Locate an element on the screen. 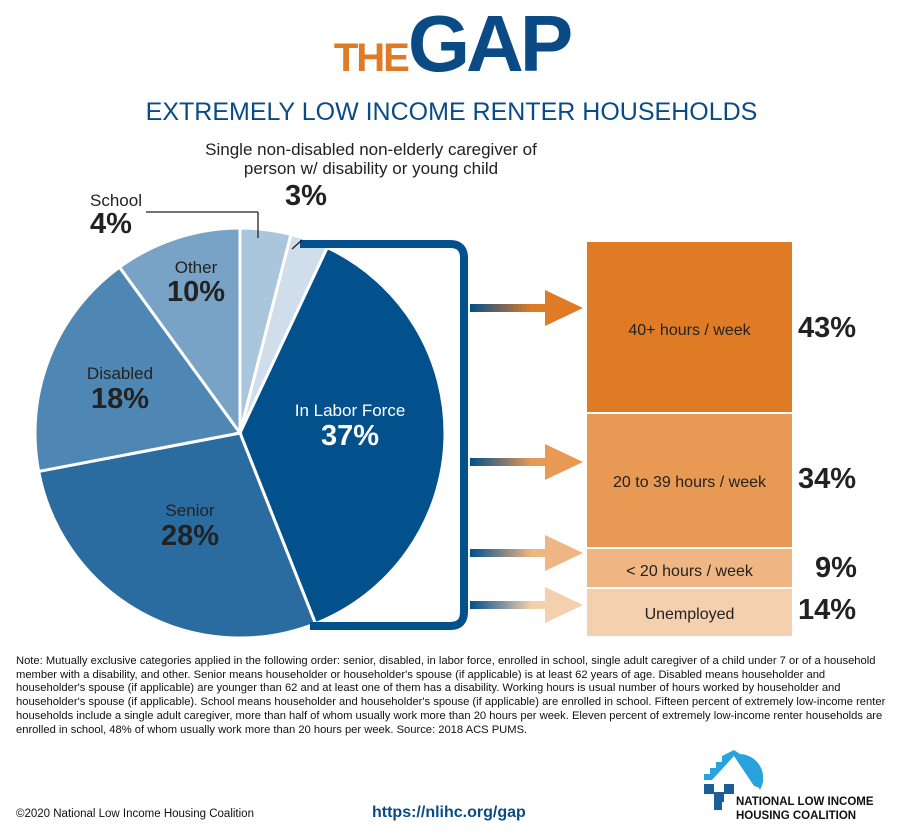 The width and height of the screenshot is (903, 834). labor-force-label: In Labor Force is located at coordinates (350, 410).